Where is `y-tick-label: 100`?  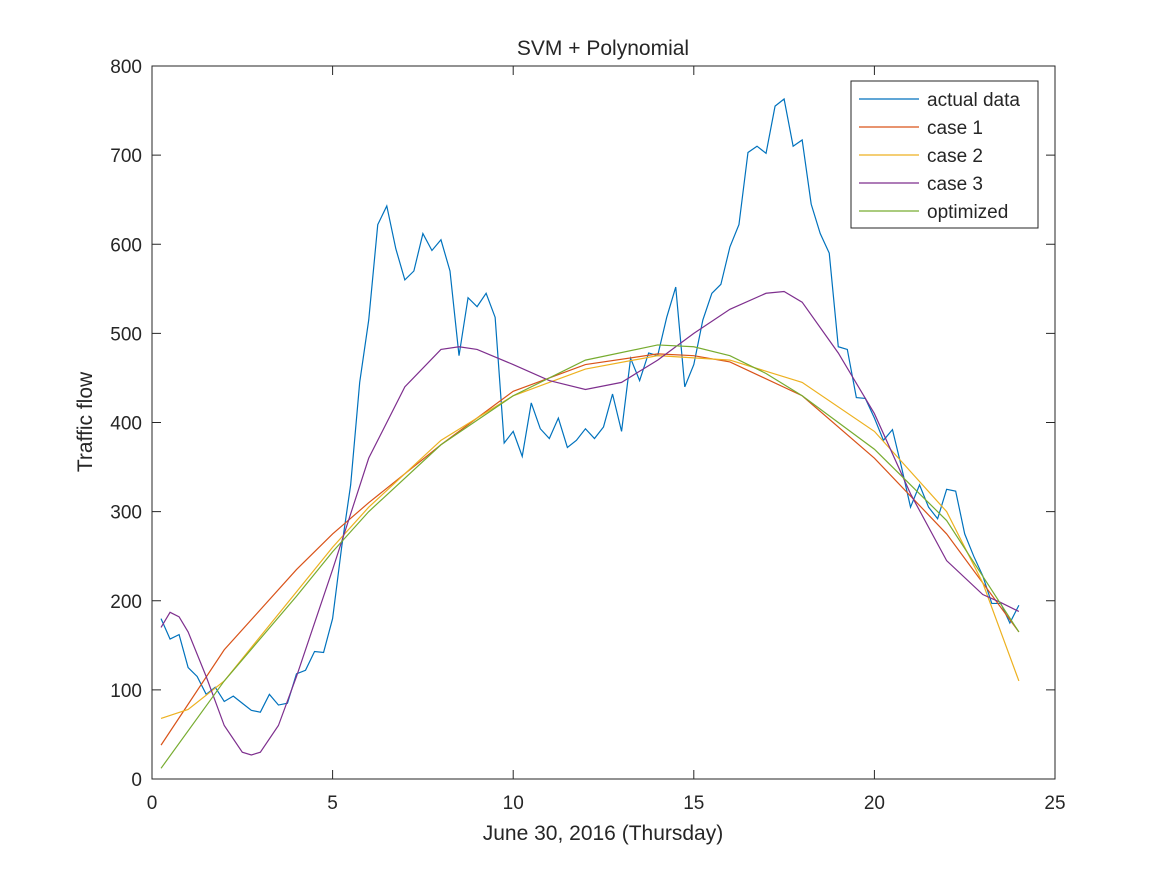
y-tick-label: 100 is located at coordinates (126, 691).